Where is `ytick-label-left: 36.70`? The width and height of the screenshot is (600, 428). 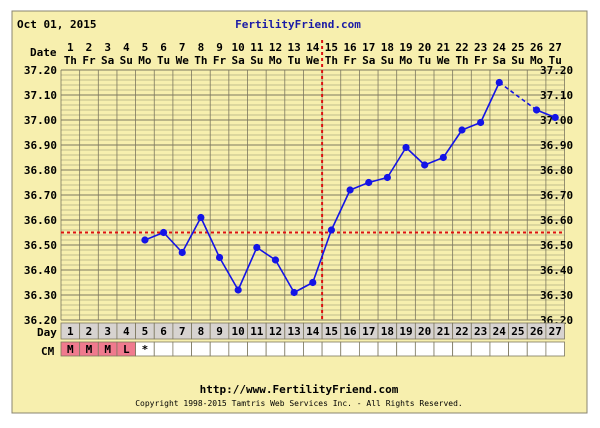
ytick-label-left: 36.70 is located at coordinates (40, 195).